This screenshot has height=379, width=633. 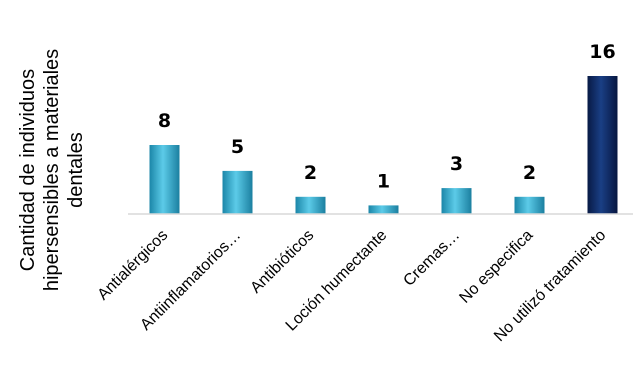 What do you see at coordinates (28, 170) in the screenshot?
I see `y-axis-title-line: Cantidad de individuos` at bounding box center [28, 170].